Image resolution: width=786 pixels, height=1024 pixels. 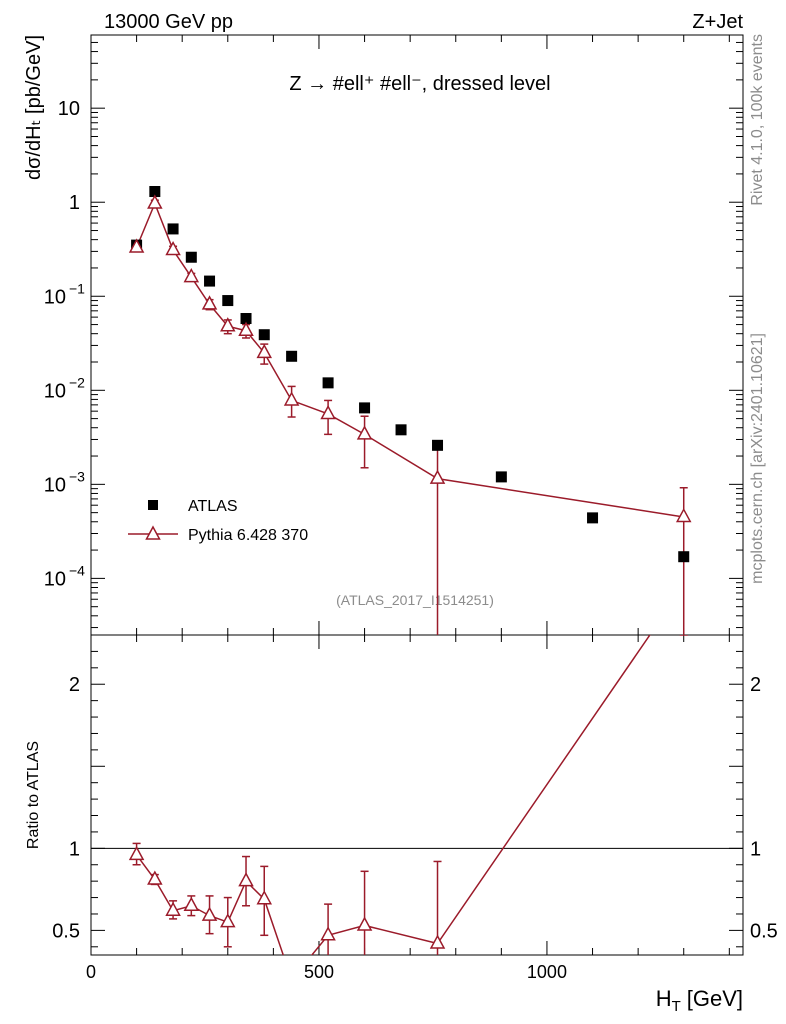 I want to click on mcplots-label: mcplots.cern.ch [arXiv:2401.10621], so click(x=757, y=458).